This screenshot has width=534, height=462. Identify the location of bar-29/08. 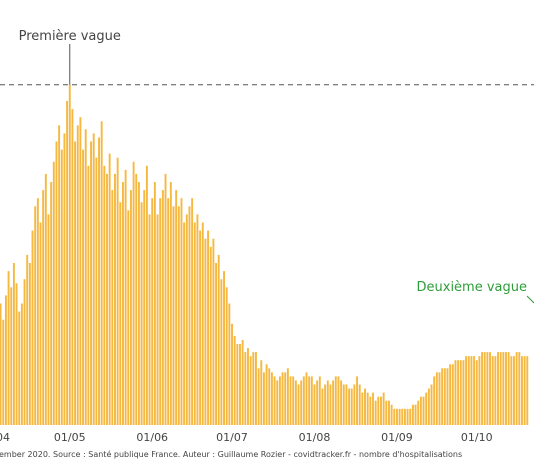
(389, 412).